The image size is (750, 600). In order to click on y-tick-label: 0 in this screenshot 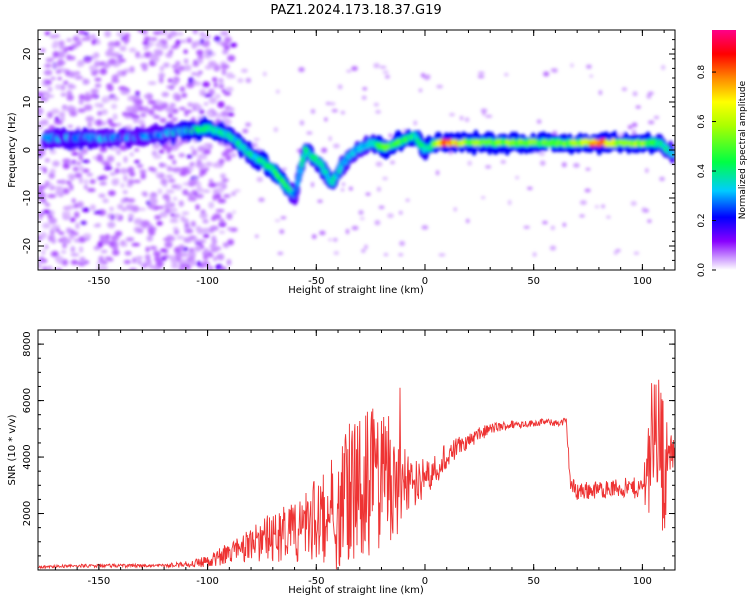, I will do `click(27, 150)`.